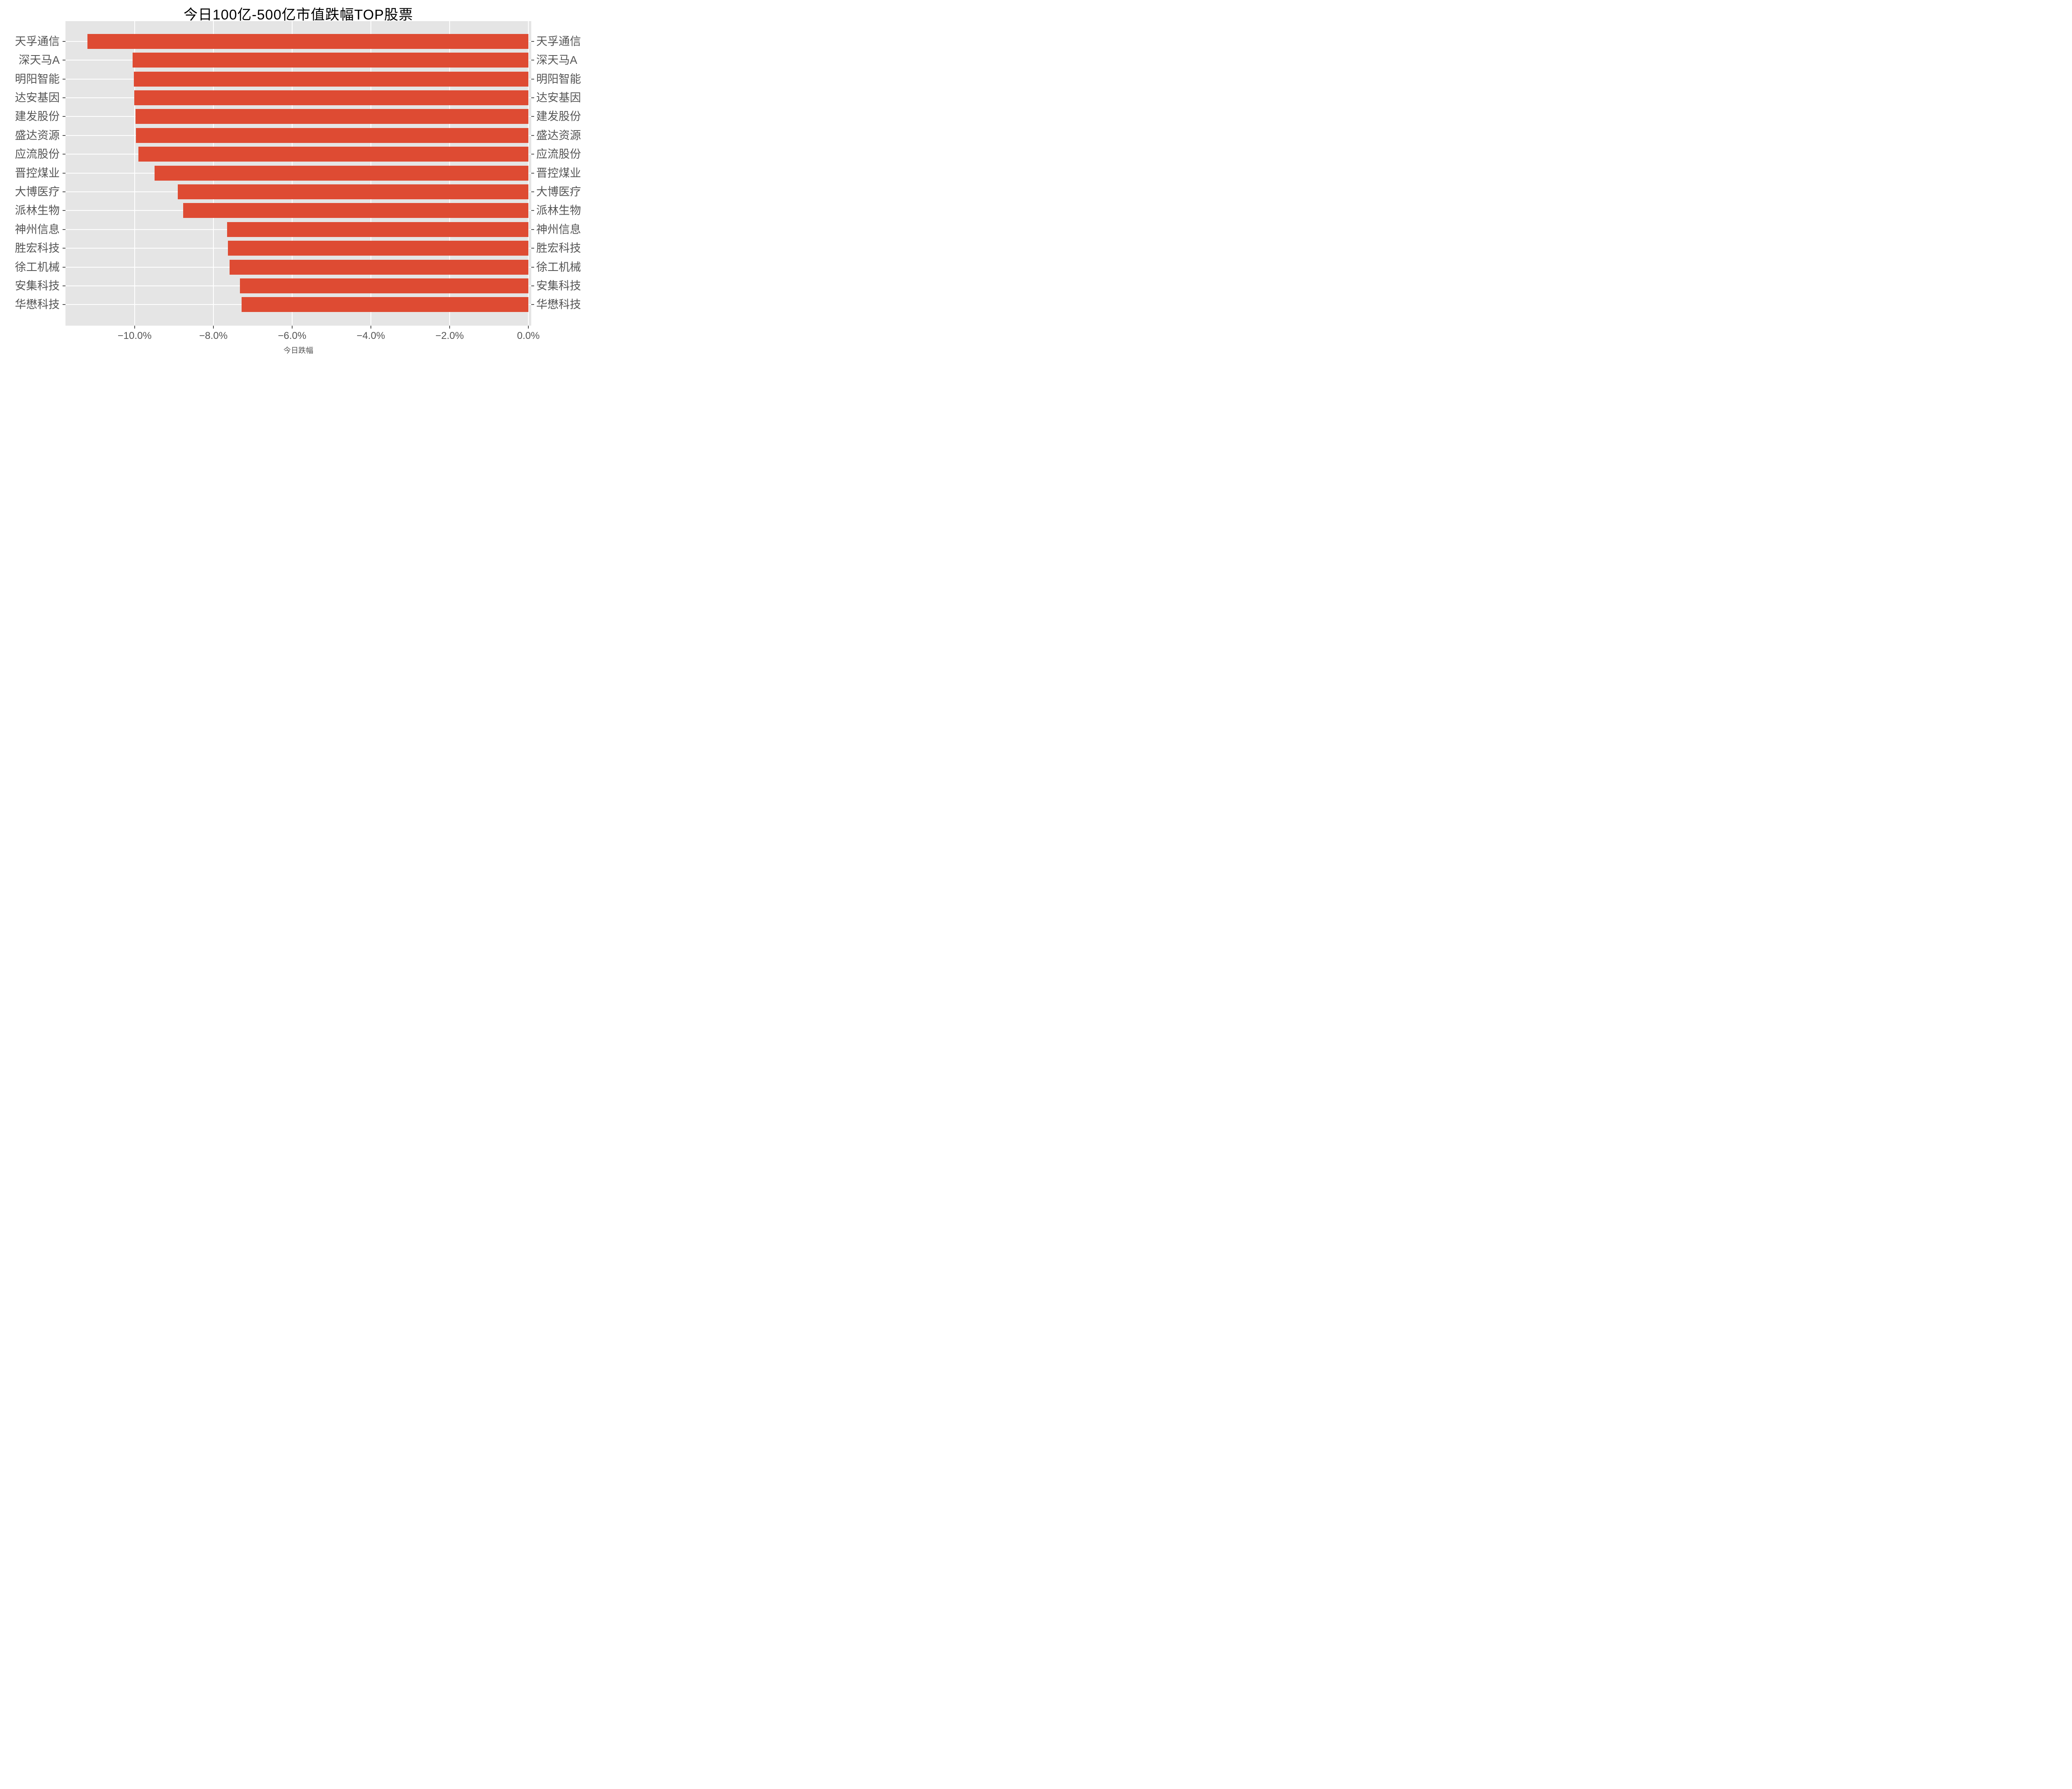 The width and height of the screenshot is (2072, 1789). What do you see at coordinates (37, 117) in the screenshot?
I see `y-tick-label-left: 建发股份` at bounding box center [37, 117].